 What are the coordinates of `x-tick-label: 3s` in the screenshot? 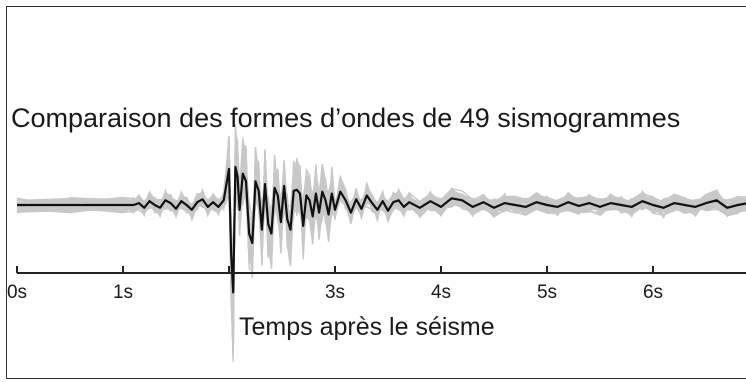 It's located at (335, 292).